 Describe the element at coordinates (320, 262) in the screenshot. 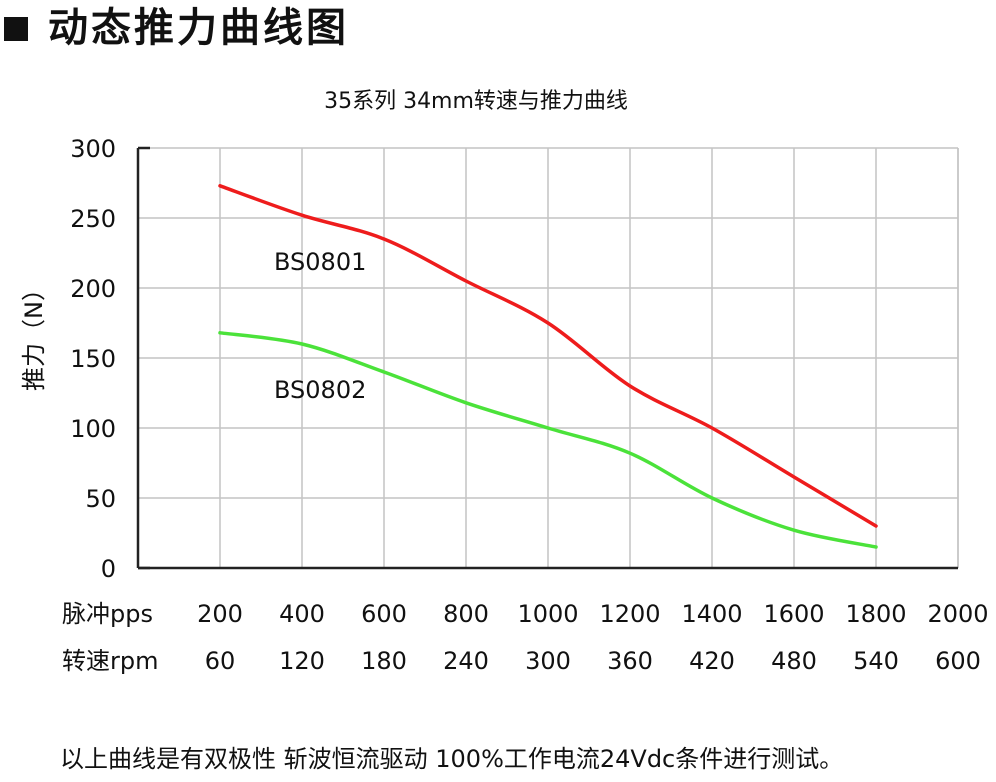

I see `series-label-bs0801: BS0801` at that location.